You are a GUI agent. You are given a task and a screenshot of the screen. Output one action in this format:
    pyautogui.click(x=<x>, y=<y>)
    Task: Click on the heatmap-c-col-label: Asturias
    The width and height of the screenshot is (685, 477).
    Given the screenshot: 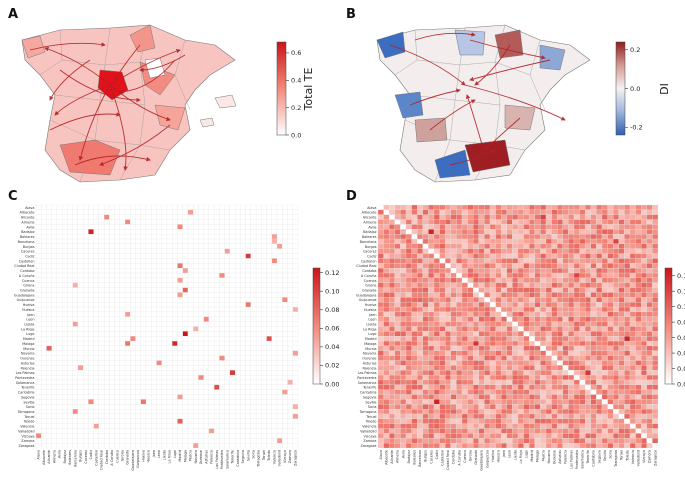 What is the action you would take?
    pyautogui.click(x=206, y=457)
    